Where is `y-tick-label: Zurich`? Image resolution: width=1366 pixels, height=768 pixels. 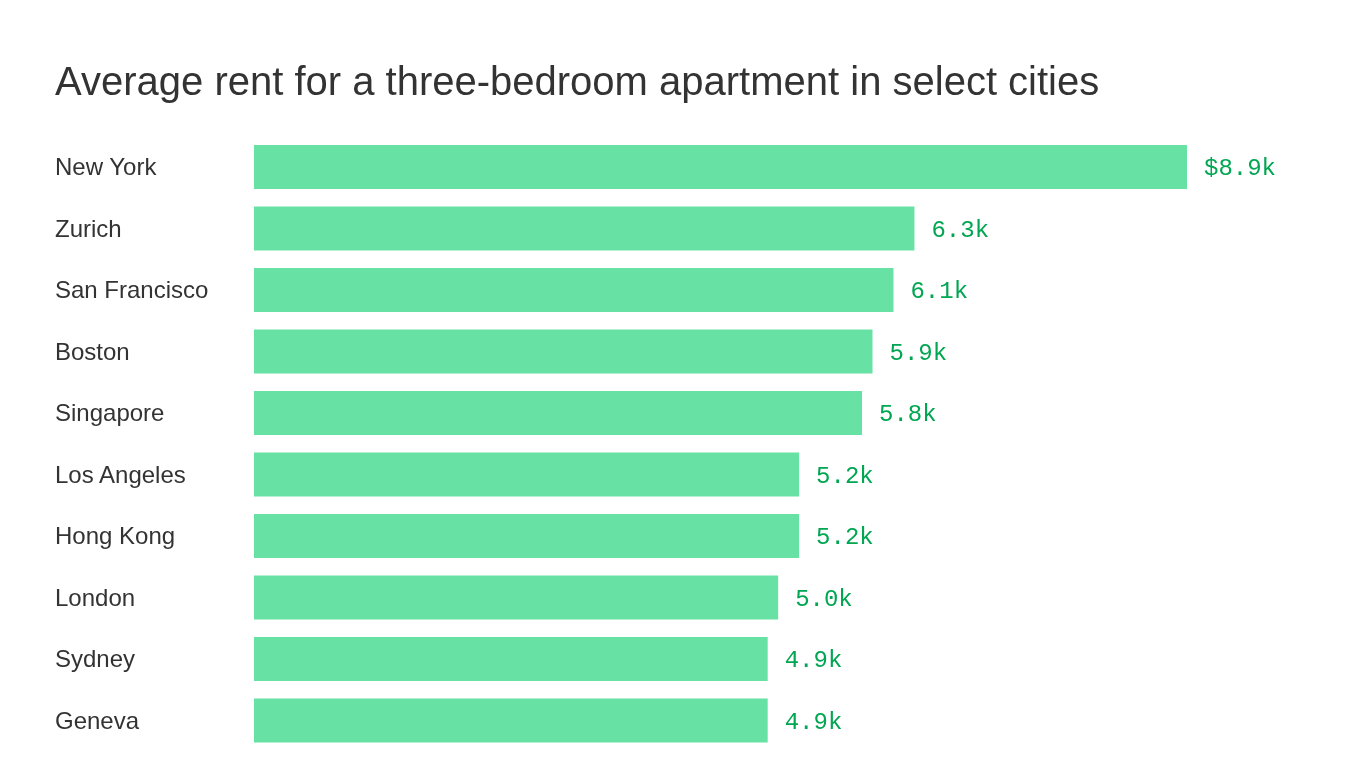 y-tick-label: Zurich is located at coordinates (88, 228).